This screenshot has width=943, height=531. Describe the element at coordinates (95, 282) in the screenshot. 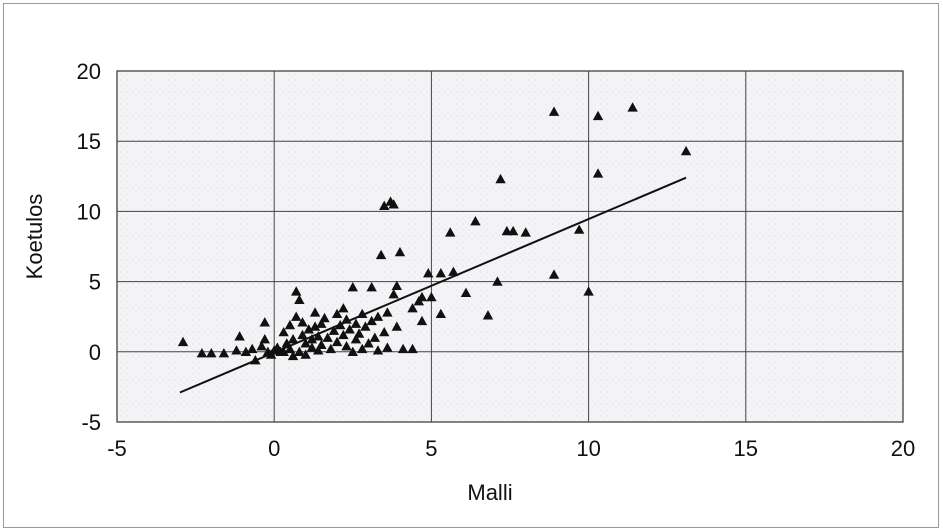

I see `y-tick-label: 5` at that location.